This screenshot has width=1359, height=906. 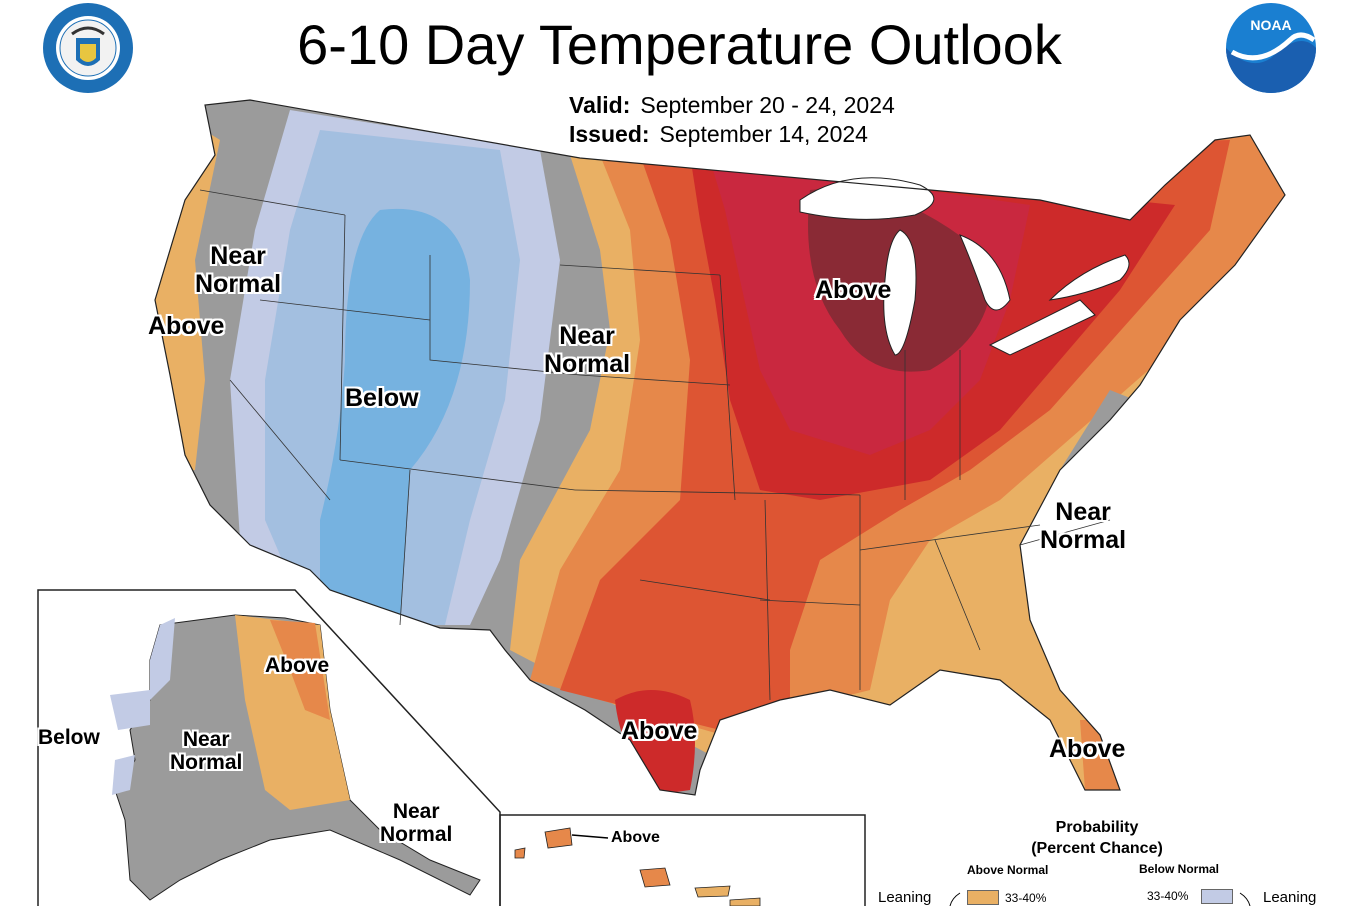 What do you see at coordinates (635, 837) in the screenshot?
I see `label-hawaii-above: Above` at bounding box center [635, 837].